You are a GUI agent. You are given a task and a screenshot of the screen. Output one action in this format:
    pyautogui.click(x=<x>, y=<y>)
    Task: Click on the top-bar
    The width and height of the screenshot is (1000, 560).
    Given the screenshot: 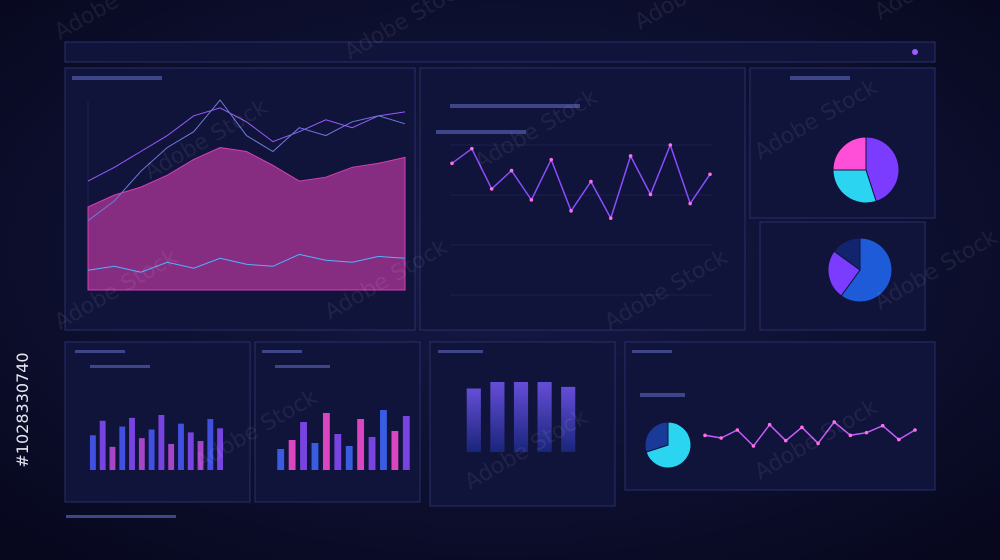 What is the action you would take?
    pyautogui.click(x=500, y=52)
    